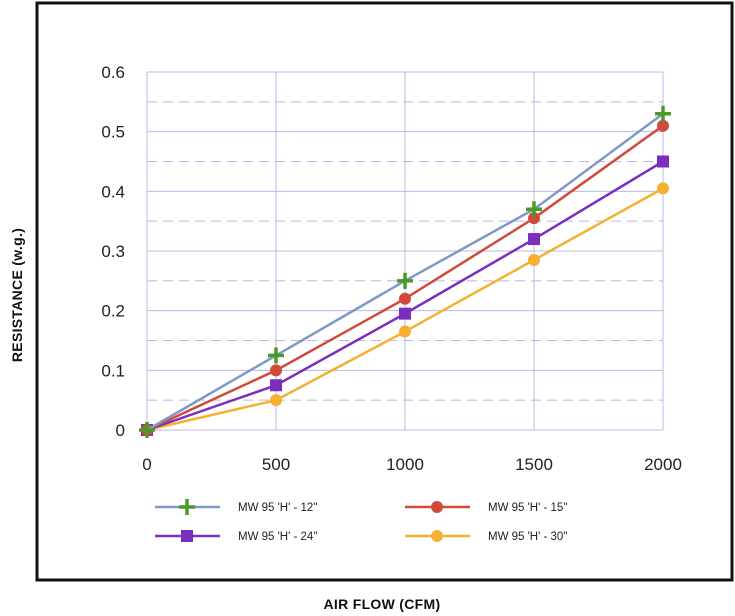 The height and width of the screenshot is (616, 735). Describe the element at coordinates (236, 507) in the screenshot. I see `legend-item-1: MW 95 'H' - 12"` at that location.